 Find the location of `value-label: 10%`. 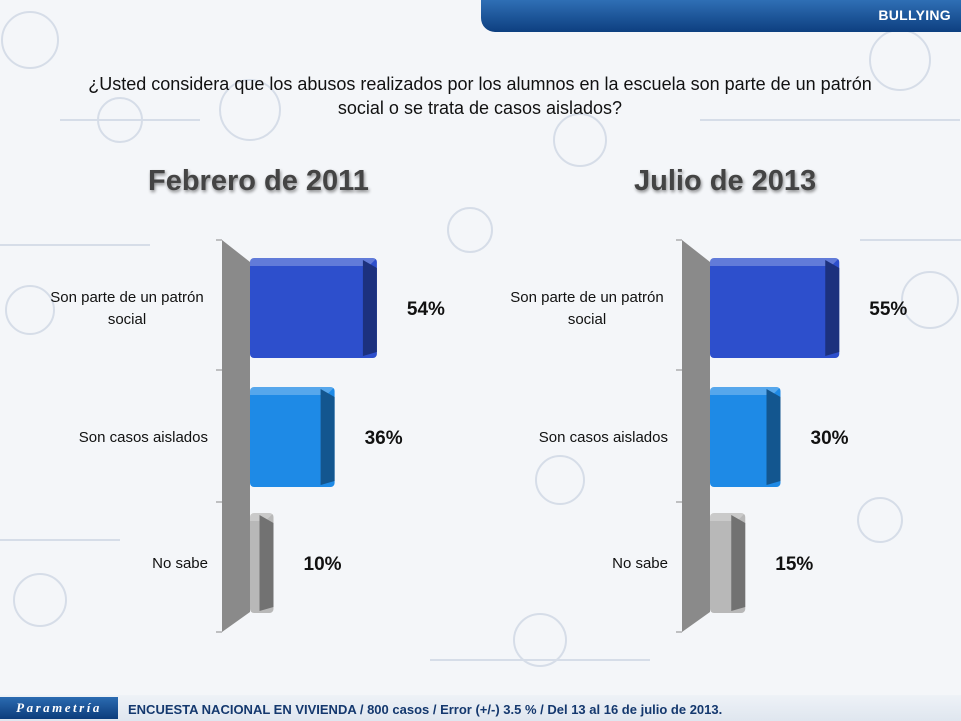

value-label: 10% is located at coordinates (323, 564).